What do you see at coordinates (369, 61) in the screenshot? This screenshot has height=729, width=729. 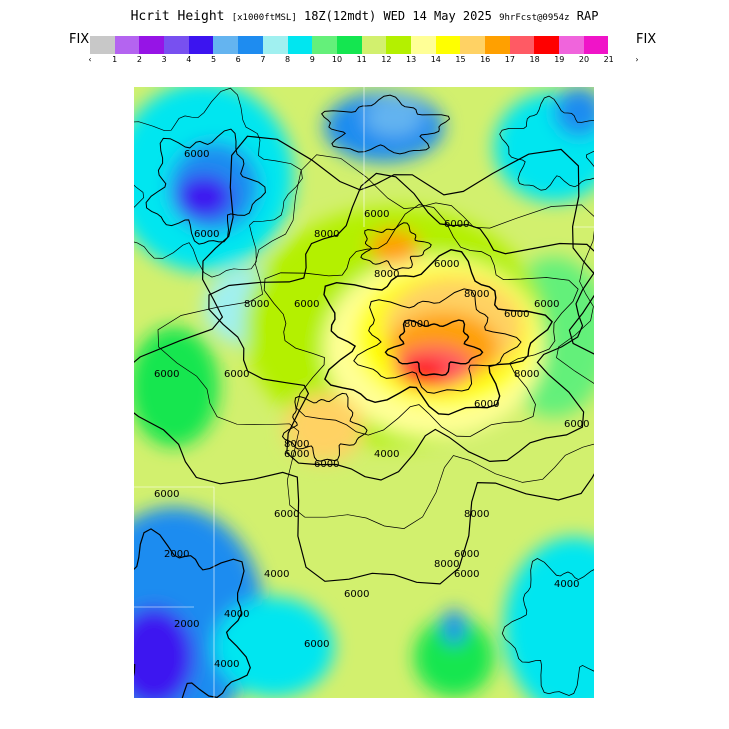 I see `color-legend-ticks: ‹ 1 2 3 4 5 6 7 8 9 10 11 12 13 14 15 16 17 18 19 20 21 ›` at bounding box center [369, 61].